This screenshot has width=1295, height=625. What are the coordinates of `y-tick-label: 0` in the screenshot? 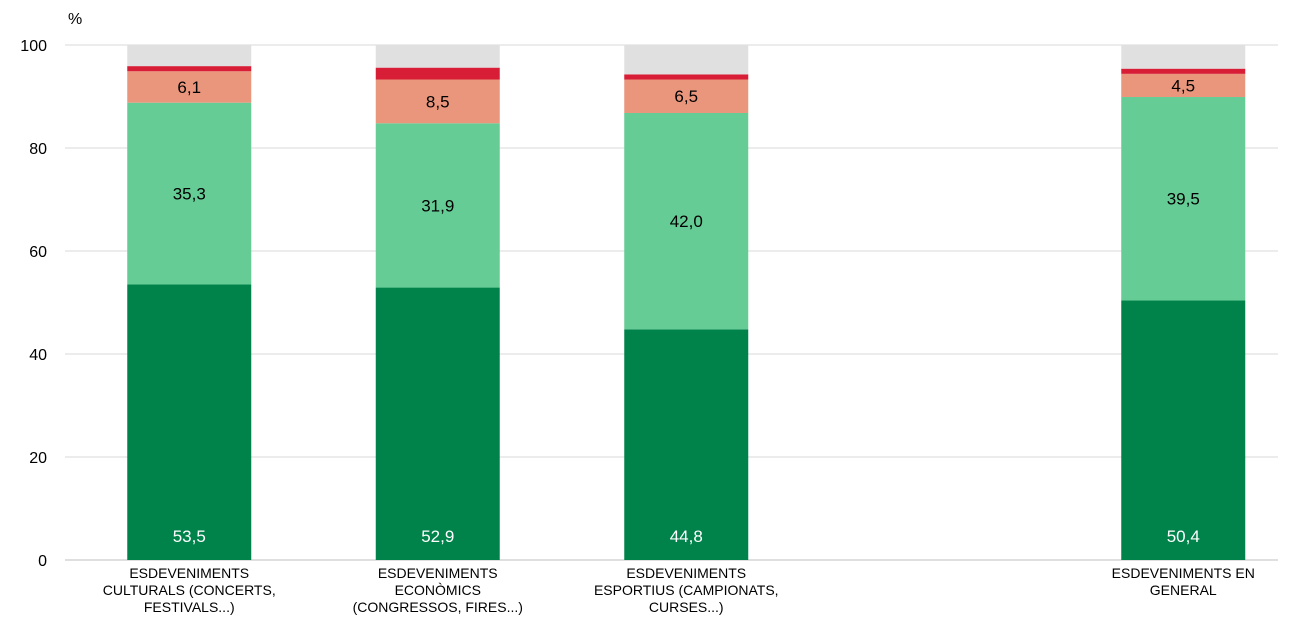 It's located at (42, 561).